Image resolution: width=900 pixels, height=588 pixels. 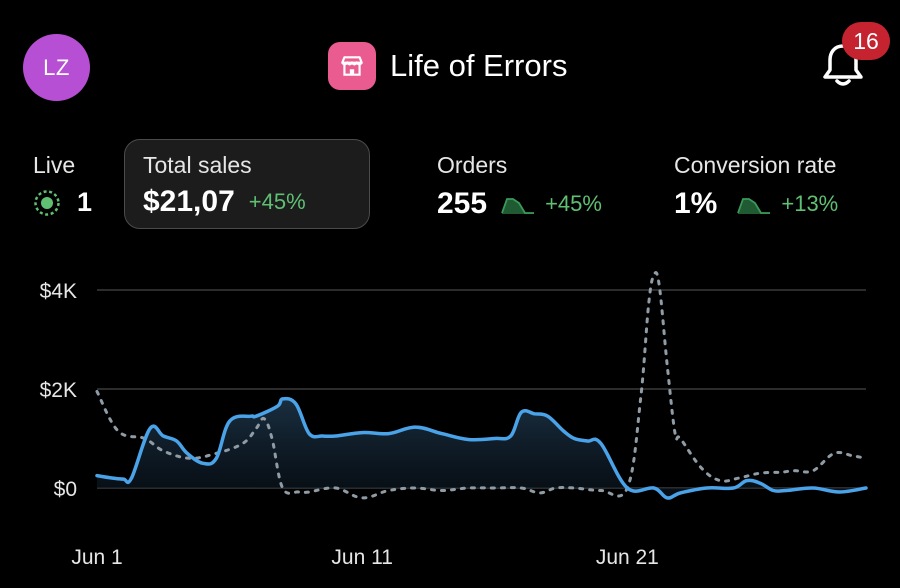 What do you see at coordinates (62, 185) in the screenshot?
I see `metric-live: Live 1` at bounding box center [62, 185].